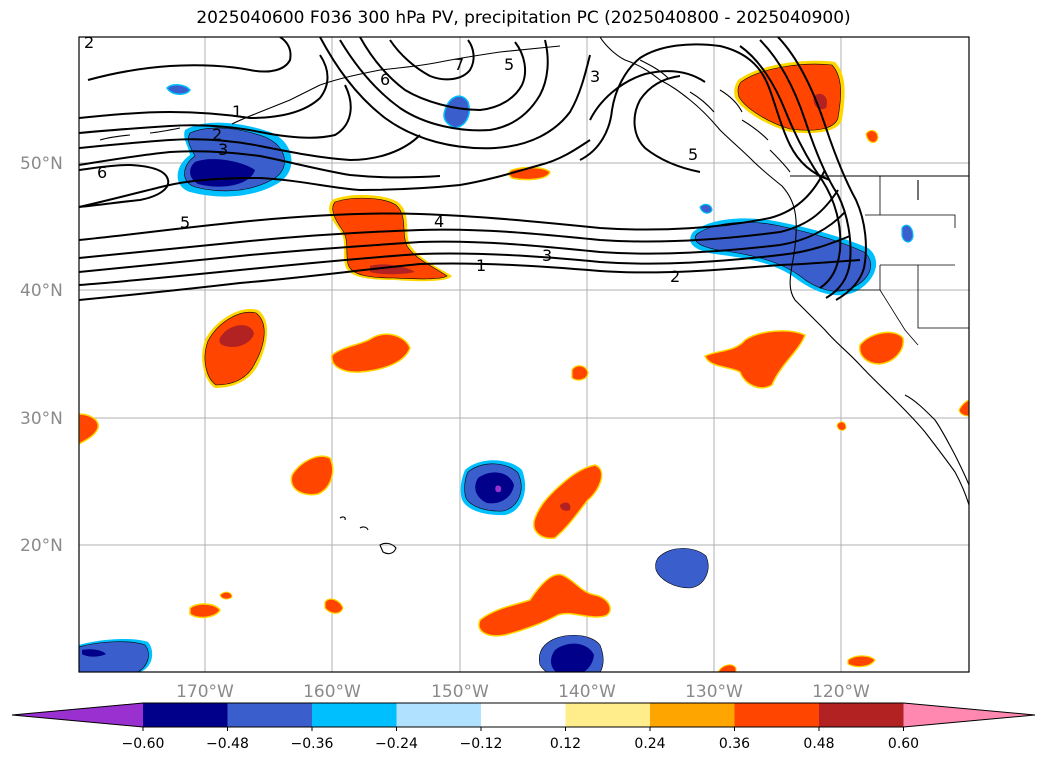 The height and width of the screenshot is (765, 1047). I want to click on lon-label: 170°W, so click(205, 692).